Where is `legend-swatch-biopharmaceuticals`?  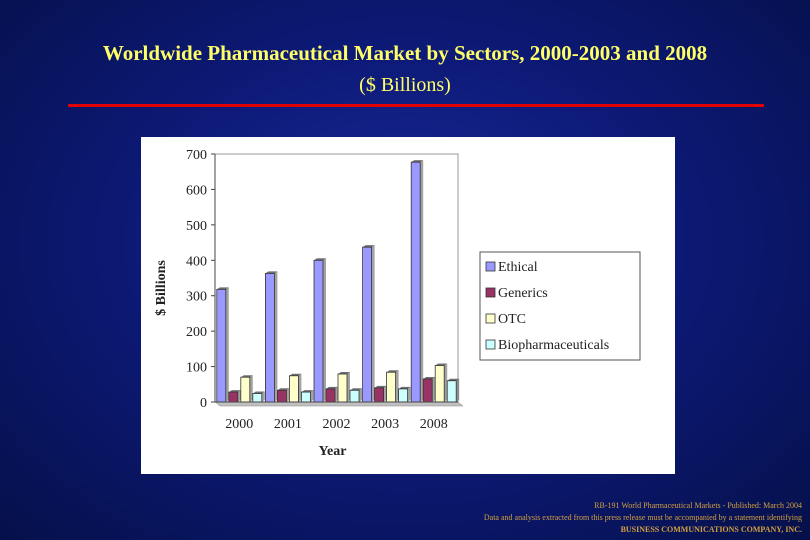
legend-swatch-biopharmaceuticals is located at coordinates (490, 344).